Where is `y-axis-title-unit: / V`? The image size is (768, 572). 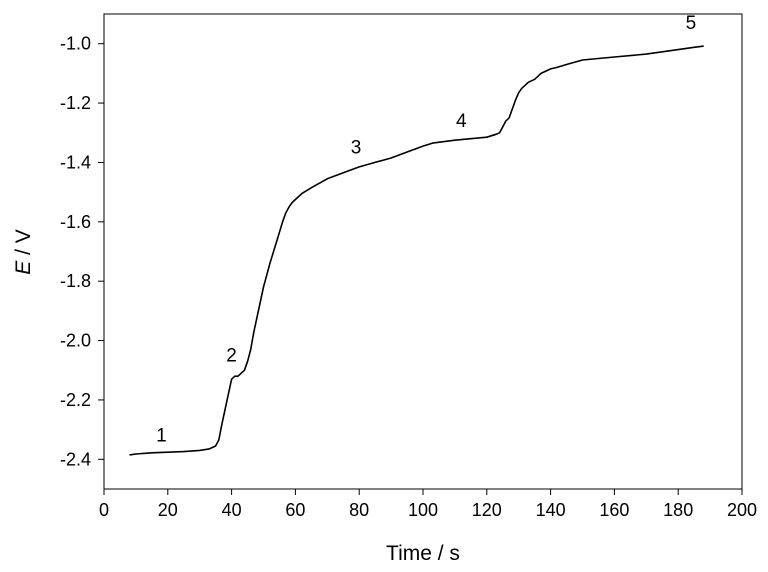 y-axis-title-unit: / V is located at coordinates (23, 245).